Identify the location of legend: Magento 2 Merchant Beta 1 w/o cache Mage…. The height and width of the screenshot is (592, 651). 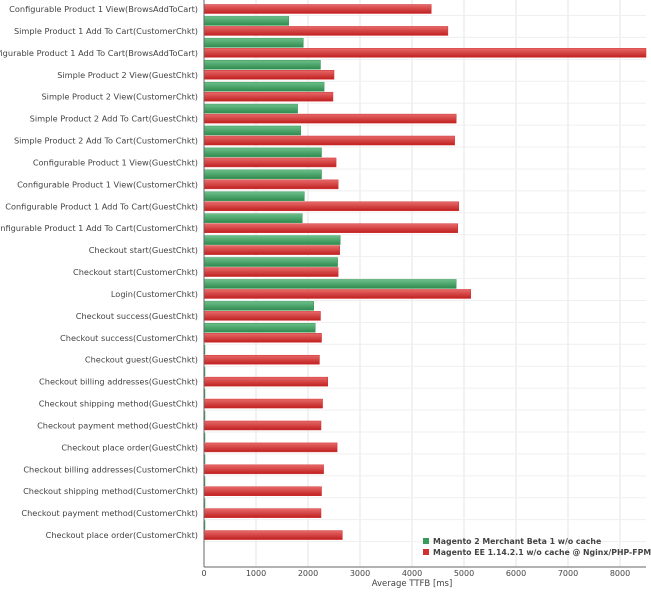
(537, 547).